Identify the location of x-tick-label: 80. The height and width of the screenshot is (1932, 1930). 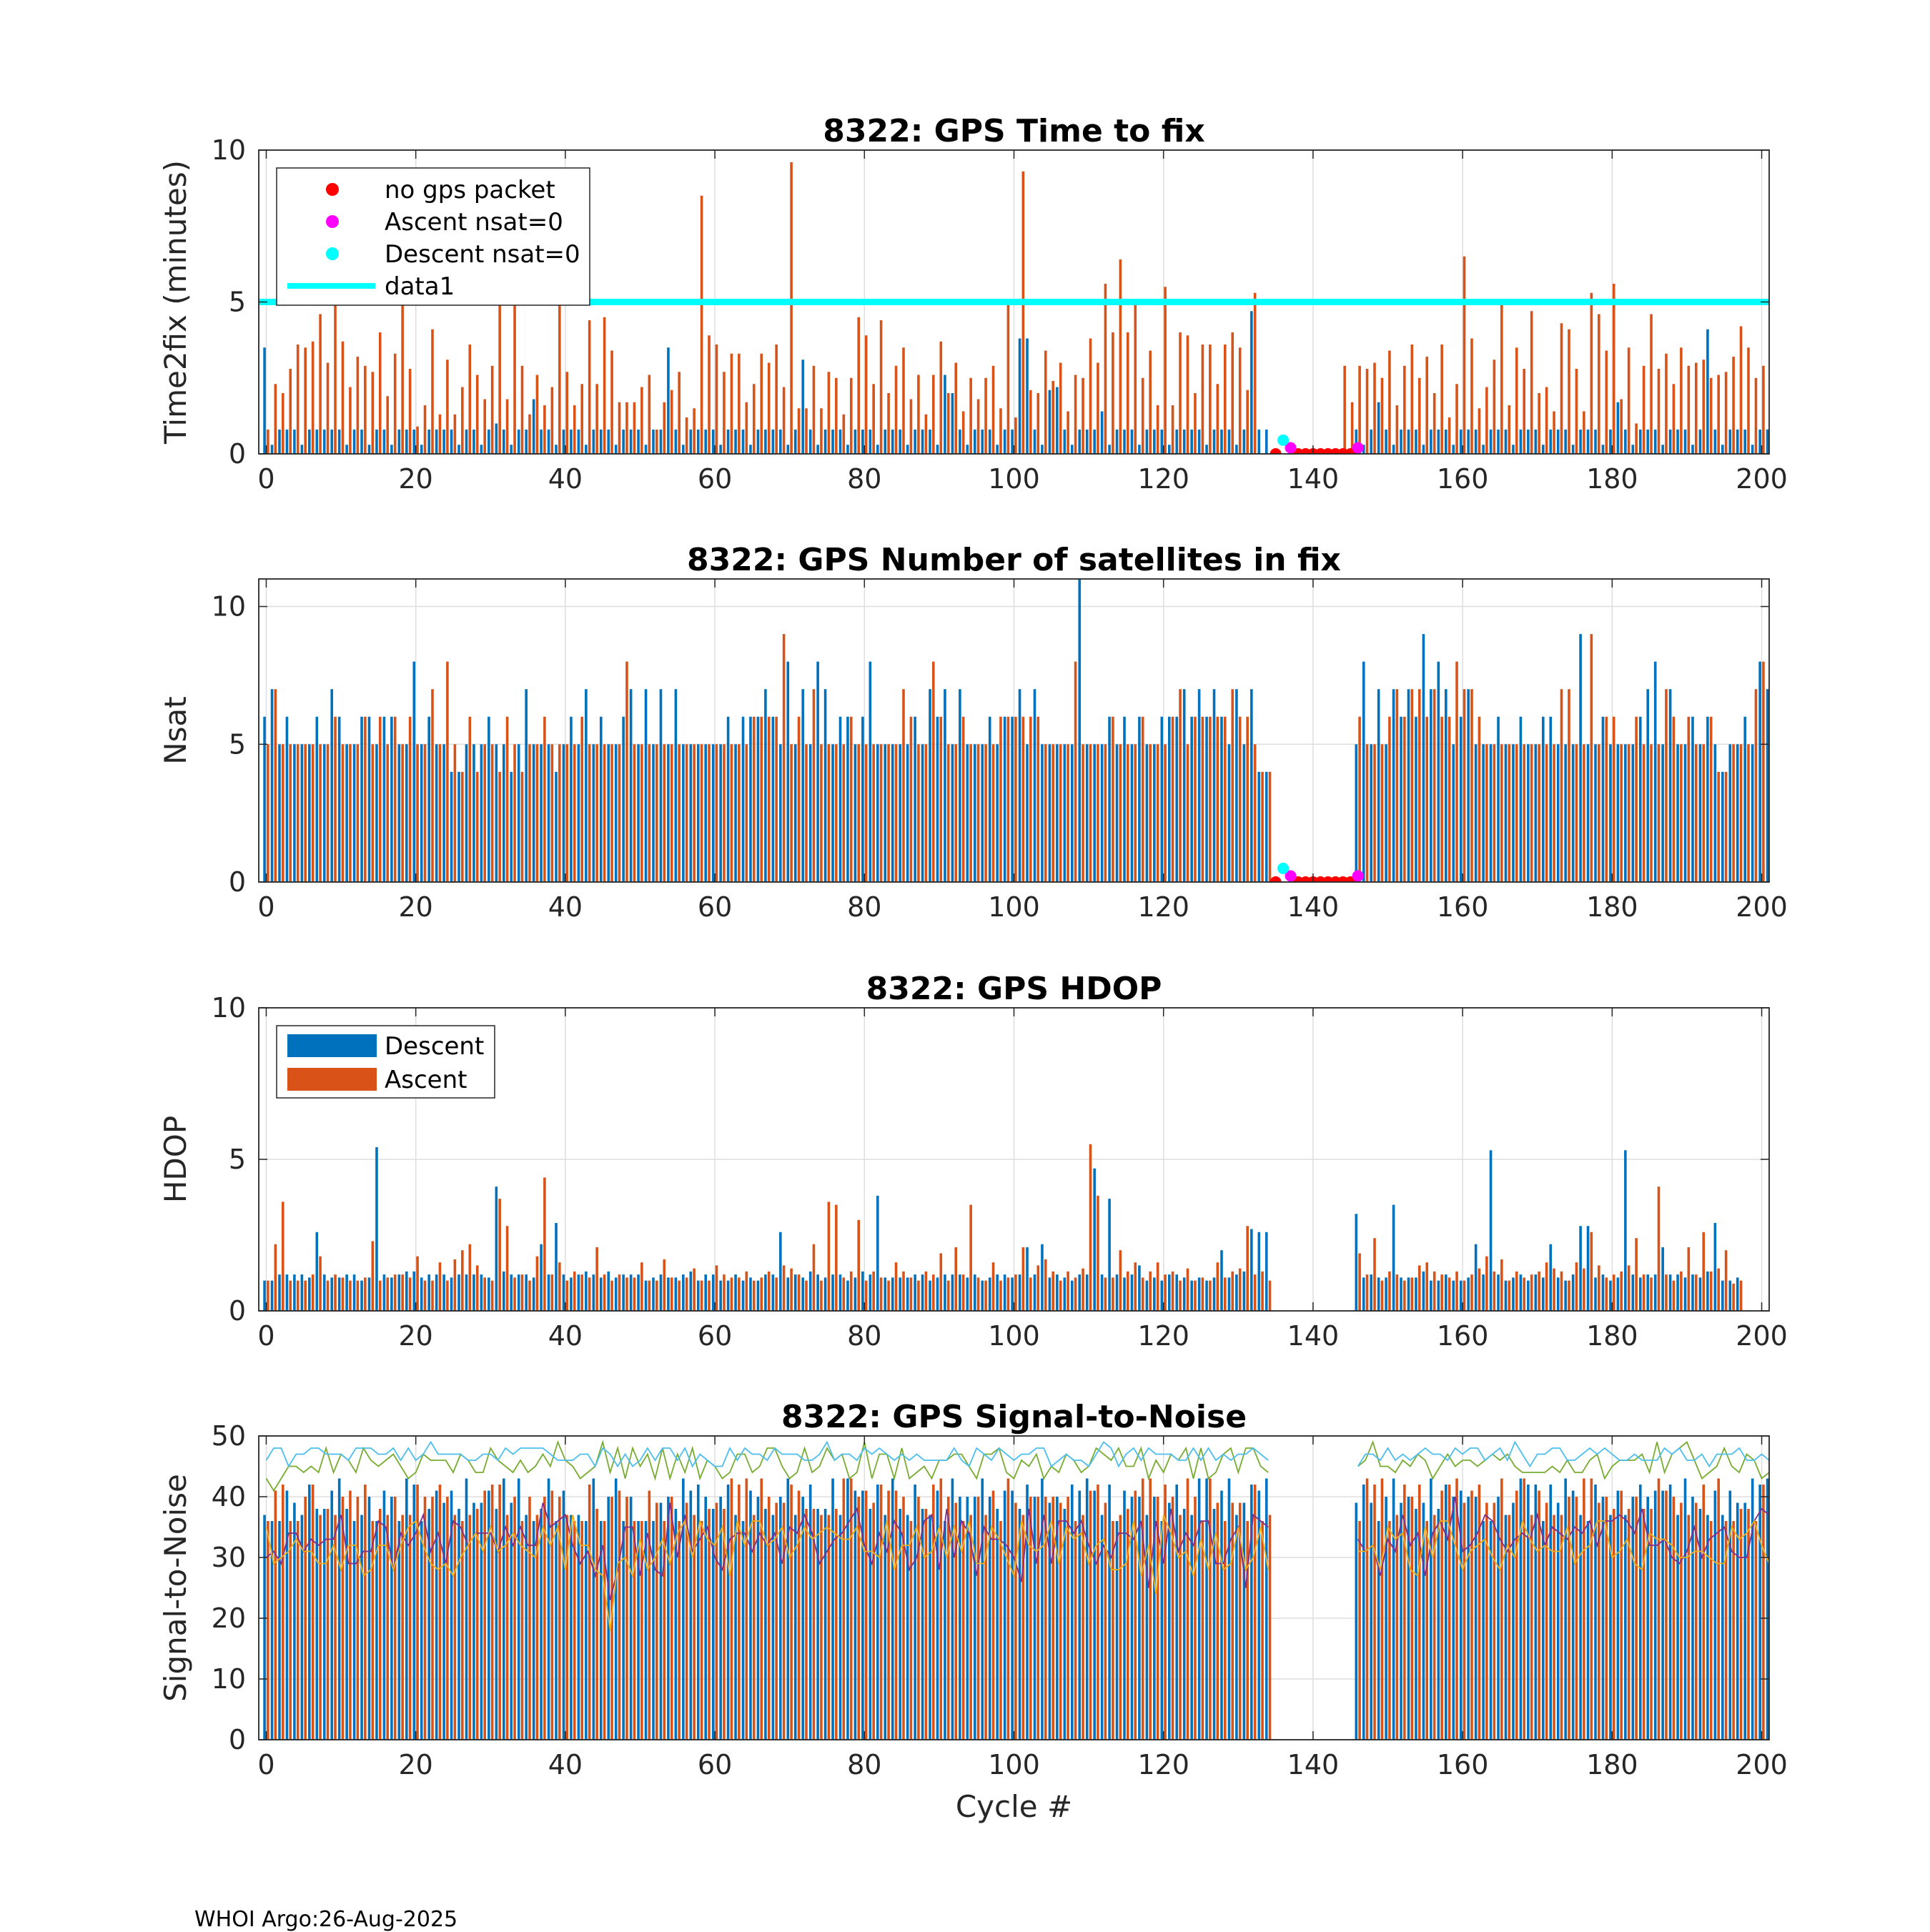
(864, 479).